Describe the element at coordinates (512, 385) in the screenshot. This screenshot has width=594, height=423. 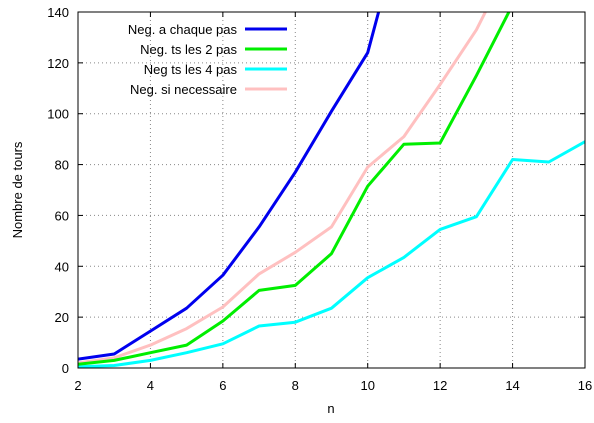
I see `x-tick-label: 14` at that location.